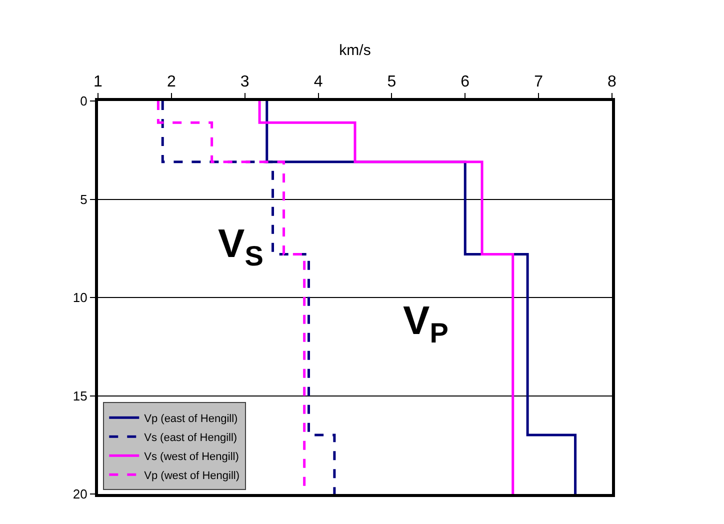 Image resolution: width=724 pixels, height=524 pixels. What do you see at coordinates (80, 298) in the screenshot?
I see `y-tick-label: 10` at bounding box center [80, 298].